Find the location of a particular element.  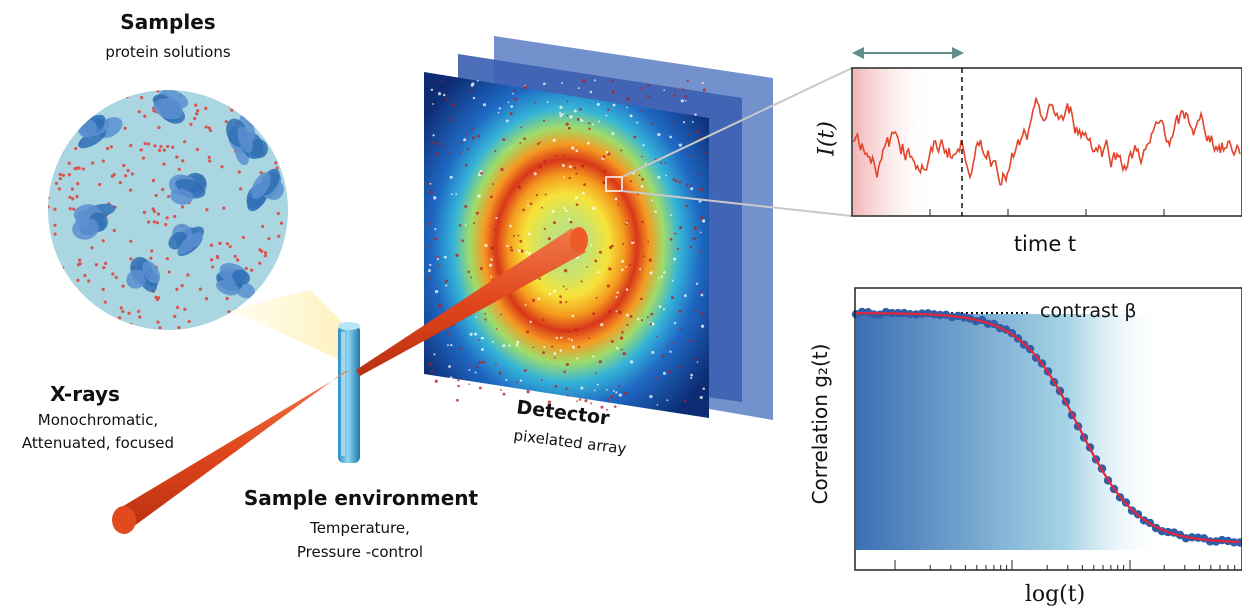

sample-environment-line2: Pressure -control is located at coordinates (360, 552).